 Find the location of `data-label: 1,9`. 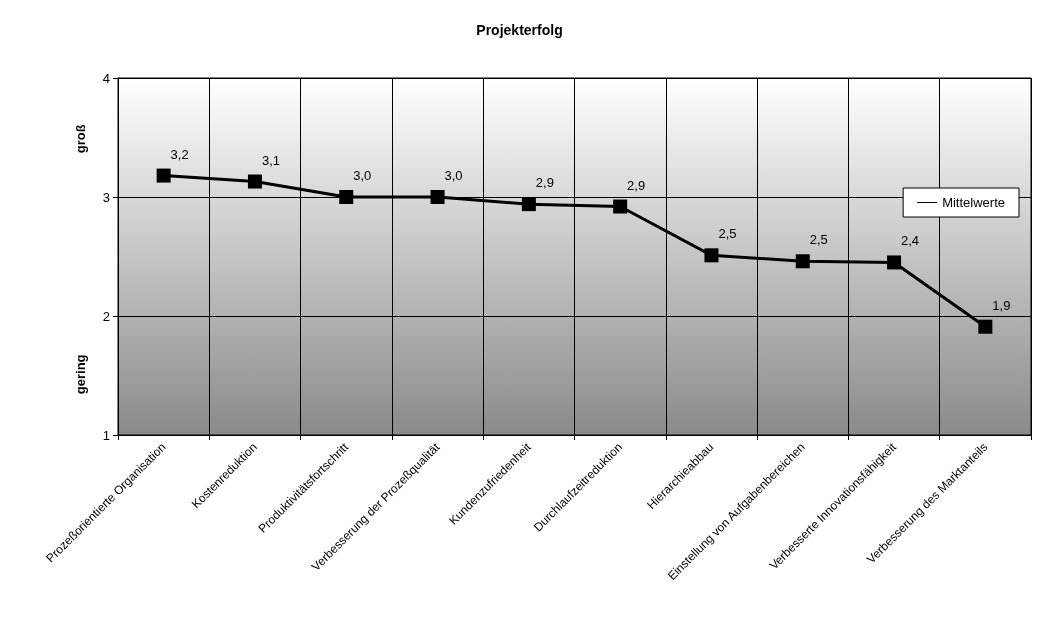

data-label: 1,9 is located at coordinates (1001, 305).